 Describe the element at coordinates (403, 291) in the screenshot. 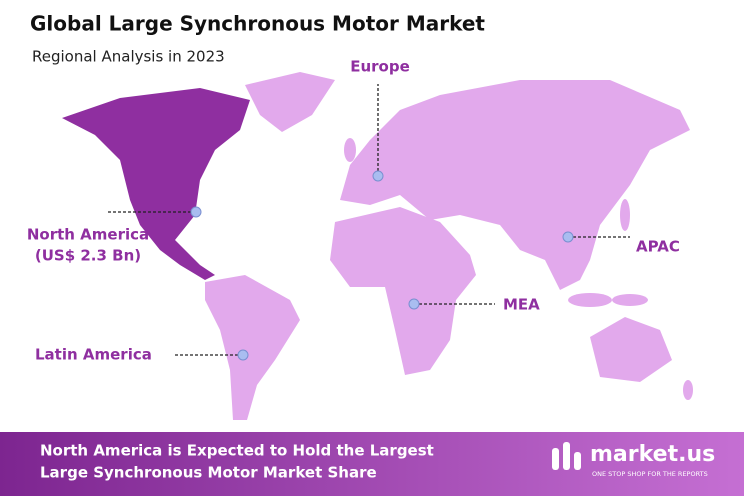

I see `africa` at that location.